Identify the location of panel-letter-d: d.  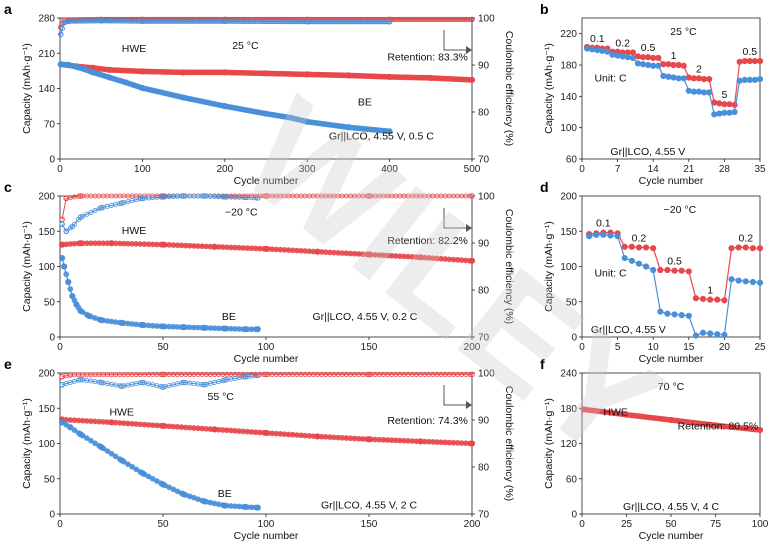
(544, 187).